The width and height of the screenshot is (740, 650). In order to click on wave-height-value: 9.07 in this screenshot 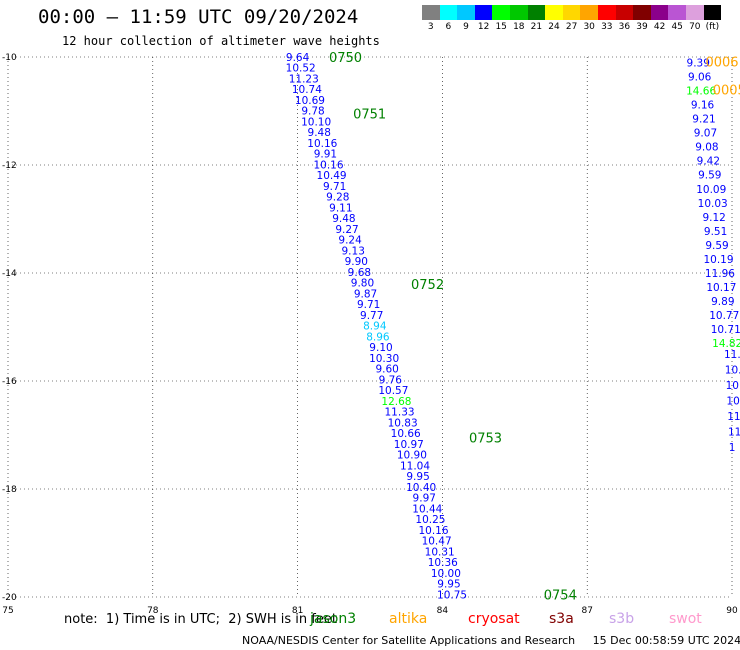, I will do `click(705, 134)`.